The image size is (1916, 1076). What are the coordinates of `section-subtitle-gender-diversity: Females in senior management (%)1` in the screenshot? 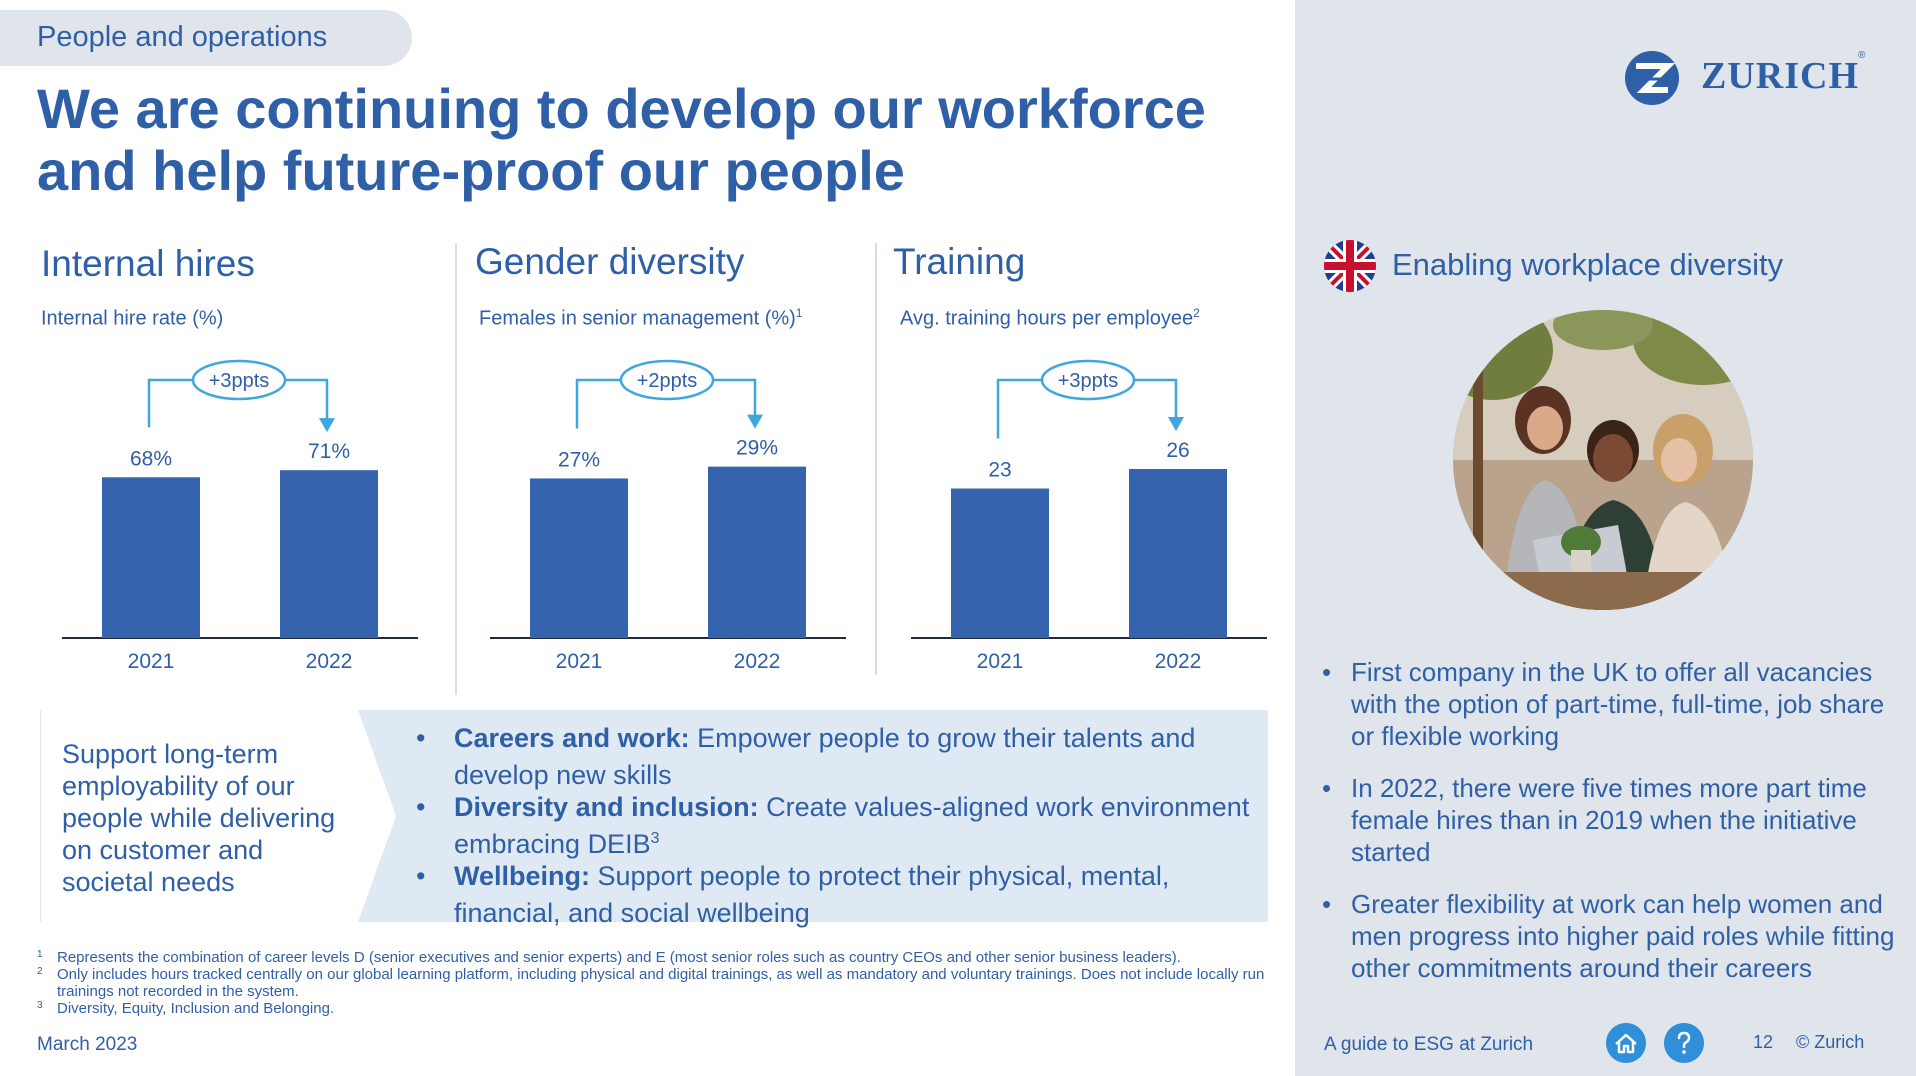 It's located at (640, 318).